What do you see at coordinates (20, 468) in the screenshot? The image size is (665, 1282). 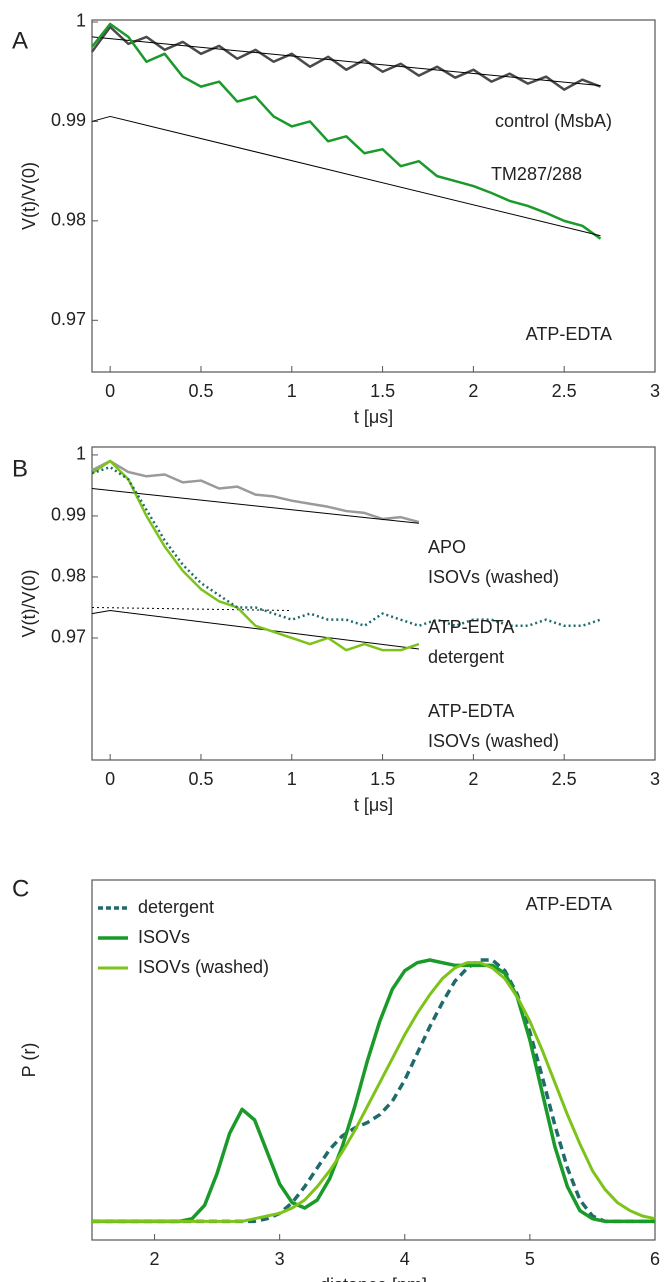 I see `panel-letter: B` at bounding box center [20, 468].